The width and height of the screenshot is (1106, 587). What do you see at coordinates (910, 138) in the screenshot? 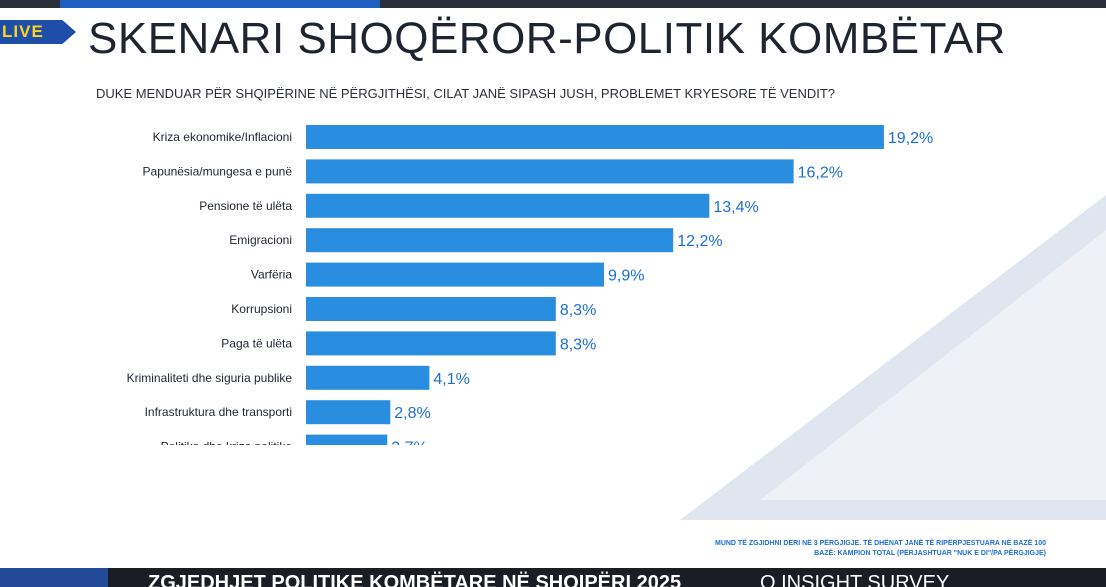
I see `value-label: 19,2%` at bounding box center [910, 138].